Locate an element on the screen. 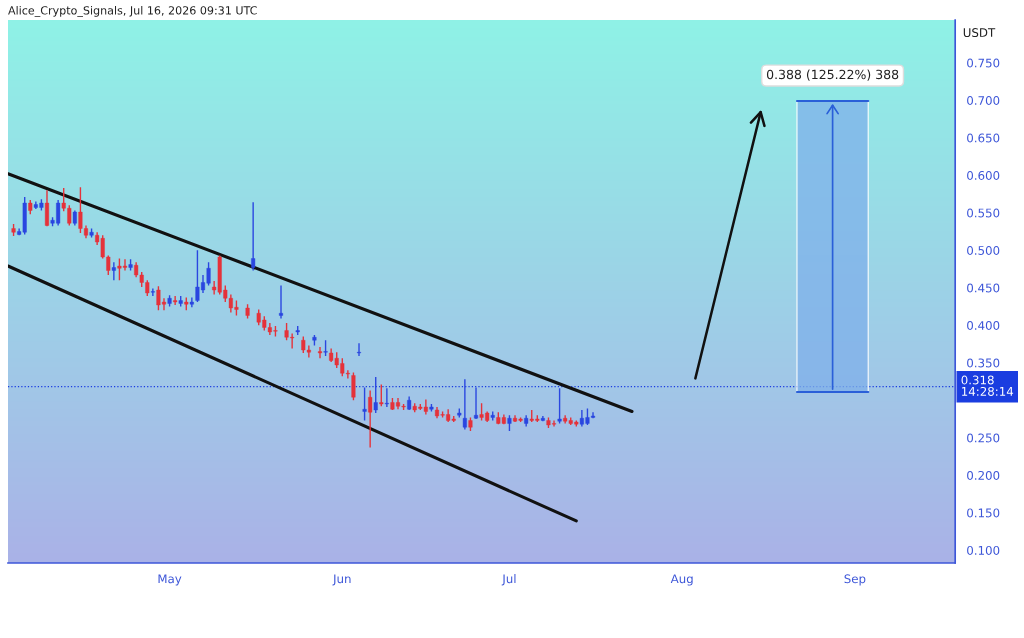  x-tick-label: Sep is located at coordinates (855, 580).